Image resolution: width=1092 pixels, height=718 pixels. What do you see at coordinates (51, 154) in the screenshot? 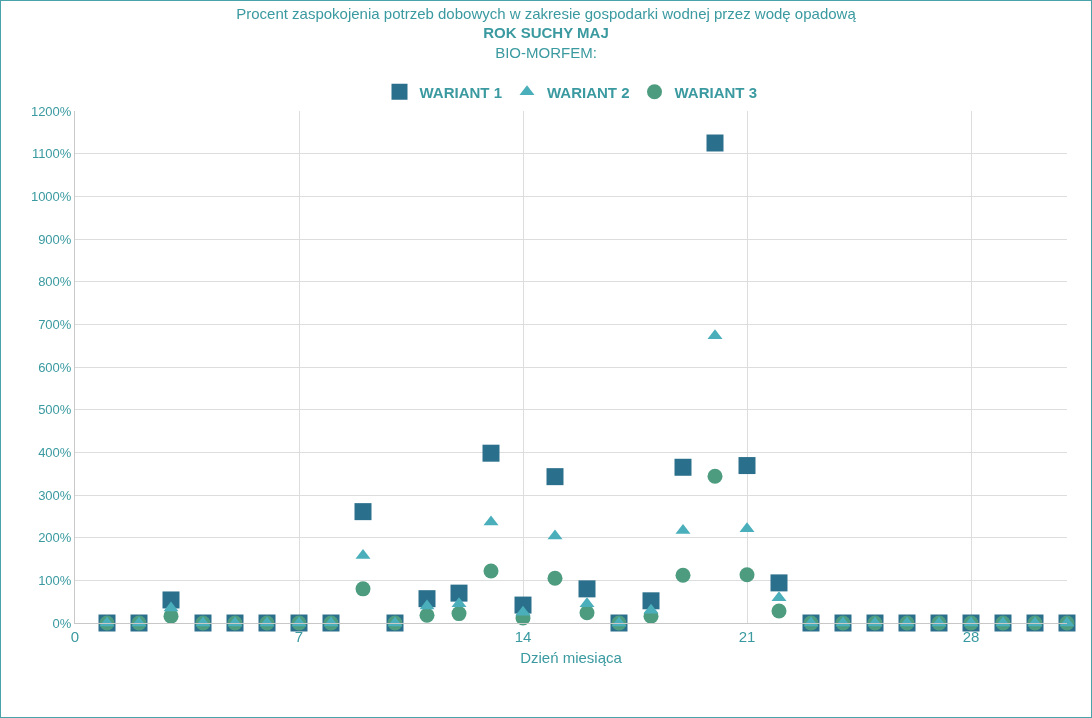
I see `y-tick-label: 1100%` at bounding box center [51, 154].